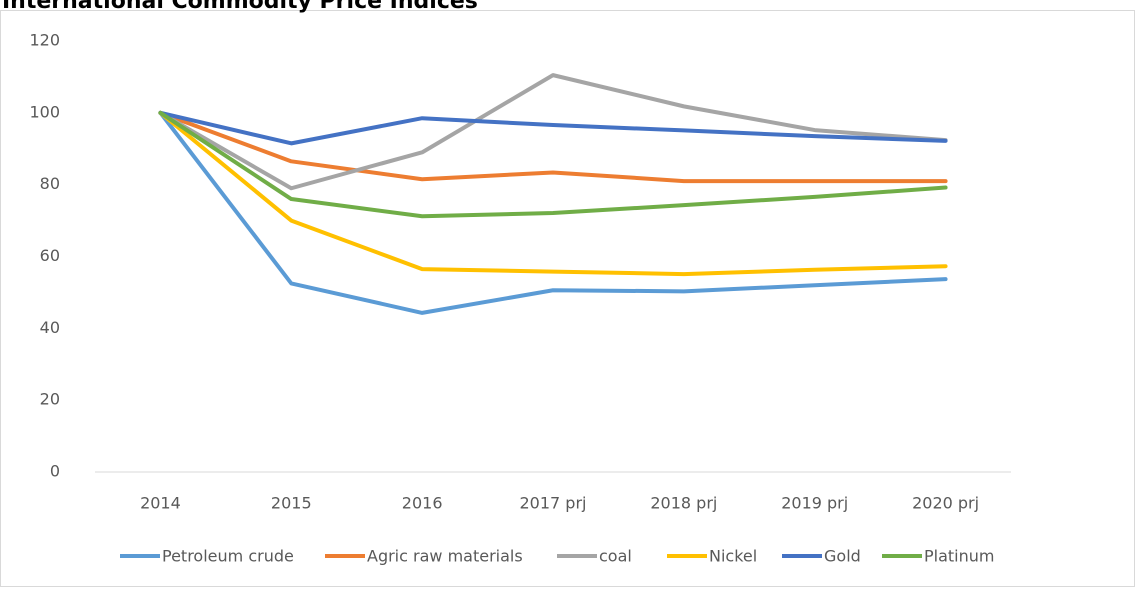  What do you see at coordinates (228, 556) in the screenshot?
I see `legend-label: Petroleum crude` at bounding box center [228, 556].